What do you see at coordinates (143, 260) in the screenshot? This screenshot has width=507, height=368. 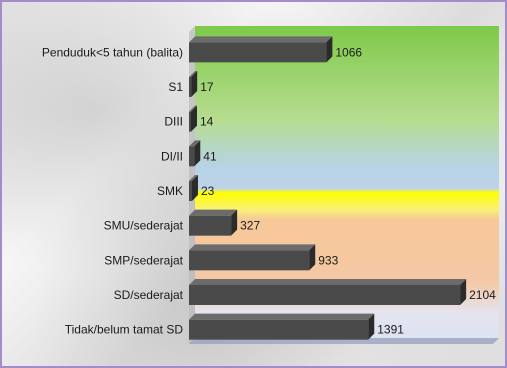 I see `category-label: SMP/sederajat` at bounding box center [143, 260].